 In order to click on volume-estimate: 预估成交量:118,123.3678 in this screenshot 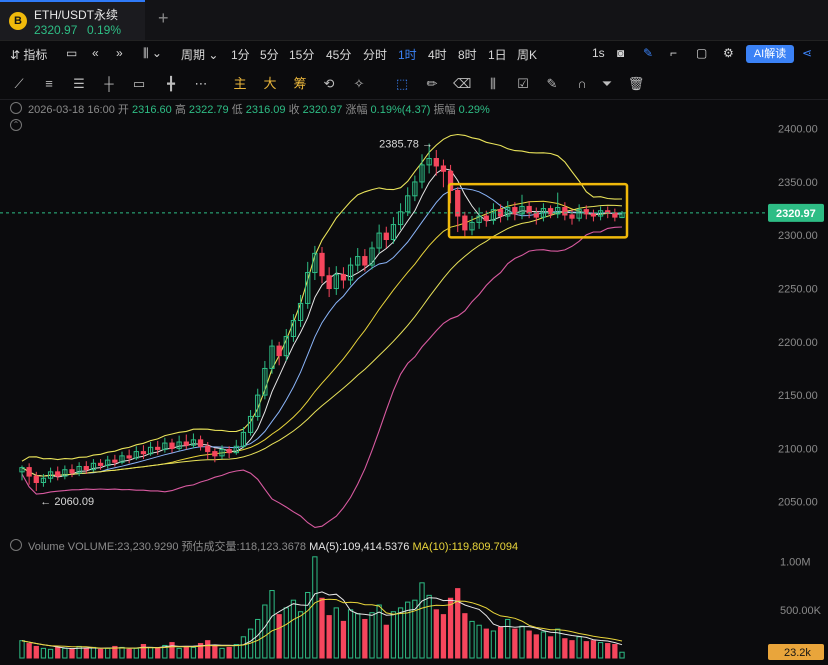, I will do `click(244, 547)`.